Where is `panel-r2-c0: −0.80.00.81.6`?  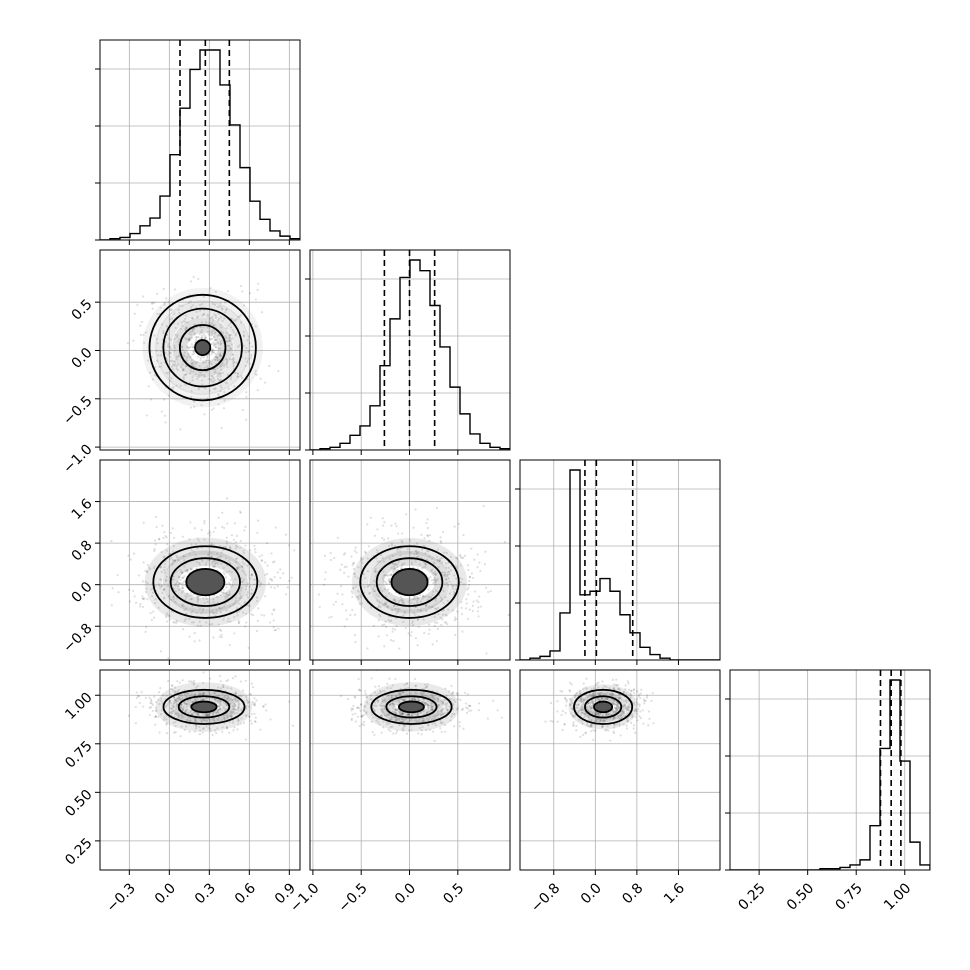
panel-r2-c0: −0.80.00.81.6 is located at coordinates (180, 562).